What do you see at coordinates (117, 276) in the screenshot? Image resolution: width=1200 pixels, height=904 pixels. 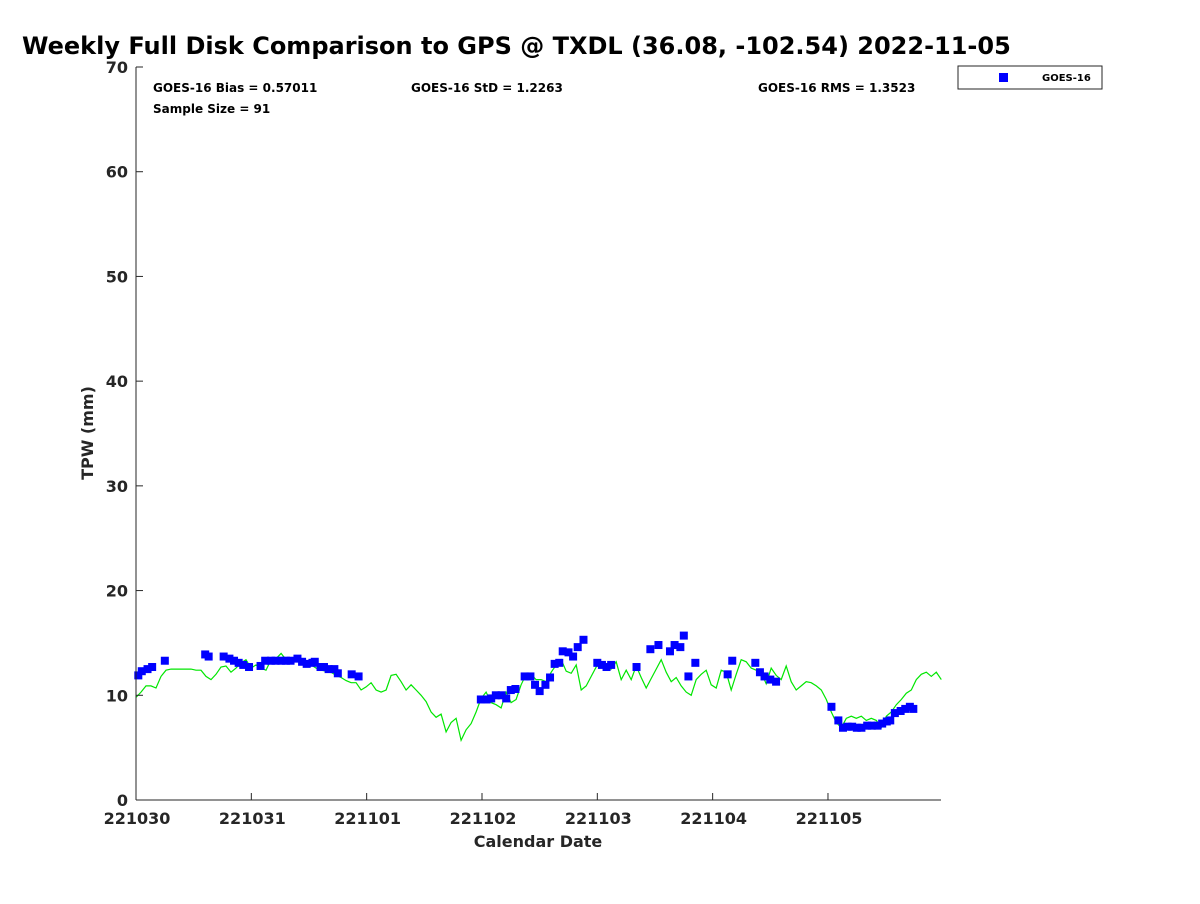 I see `y-tick-label: 50` at bounding box center [117, 276].